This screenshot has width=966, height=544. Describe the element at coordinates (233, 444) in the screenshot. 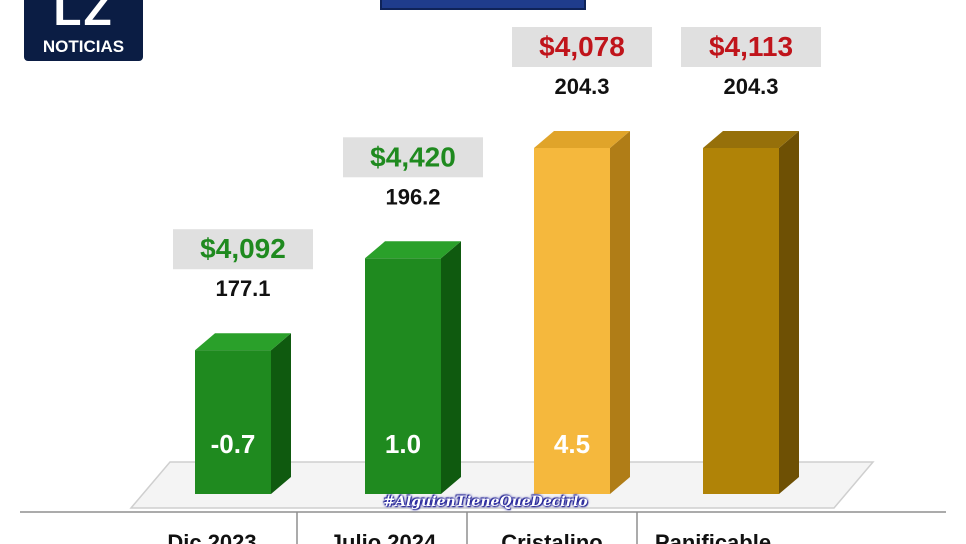

I see `bar-inner-label: -0.7` at that location.